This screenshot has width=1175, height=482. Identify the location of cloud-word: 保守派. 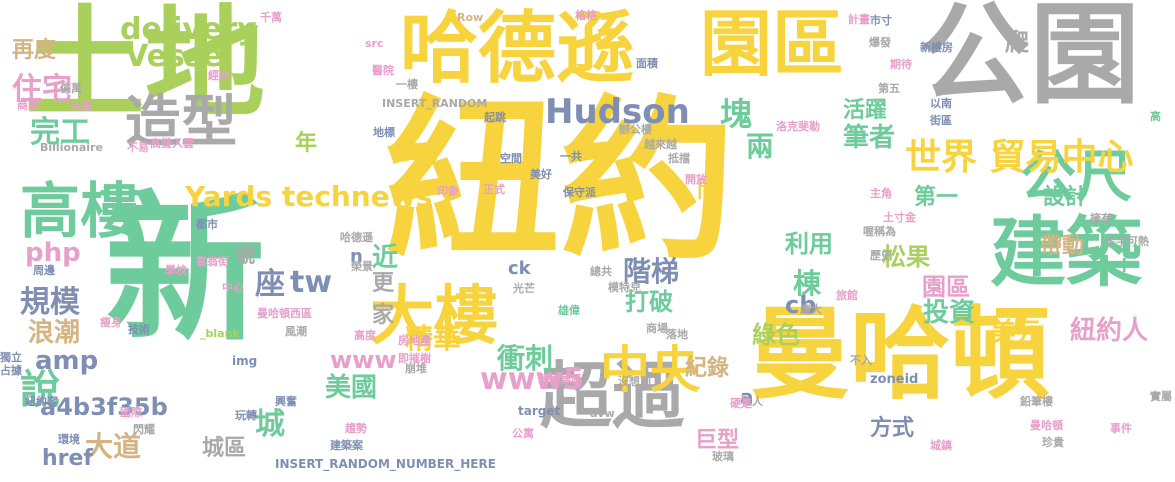
(579, 192).